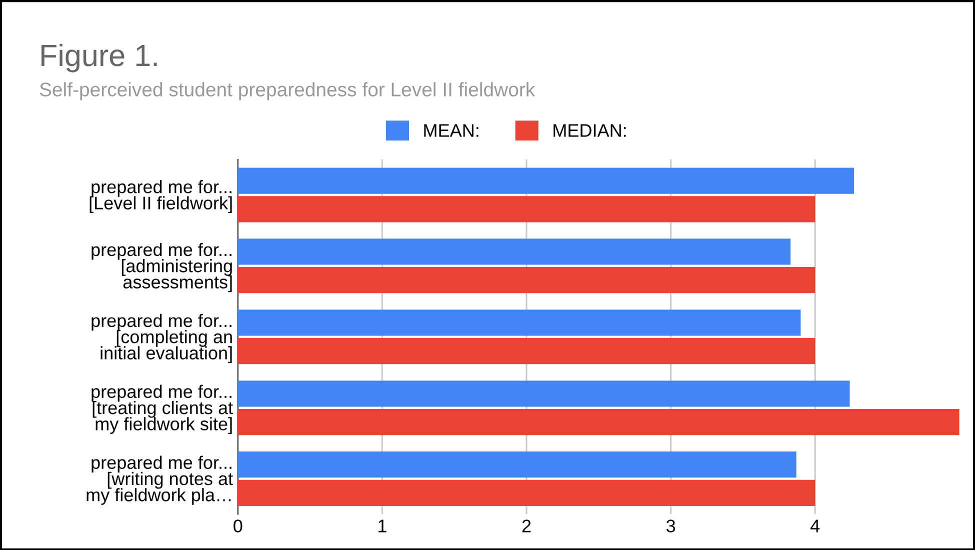  Describe the element at coordinates (382, 526) in the screenshot. I see `x-tick-label: 1` at that location.